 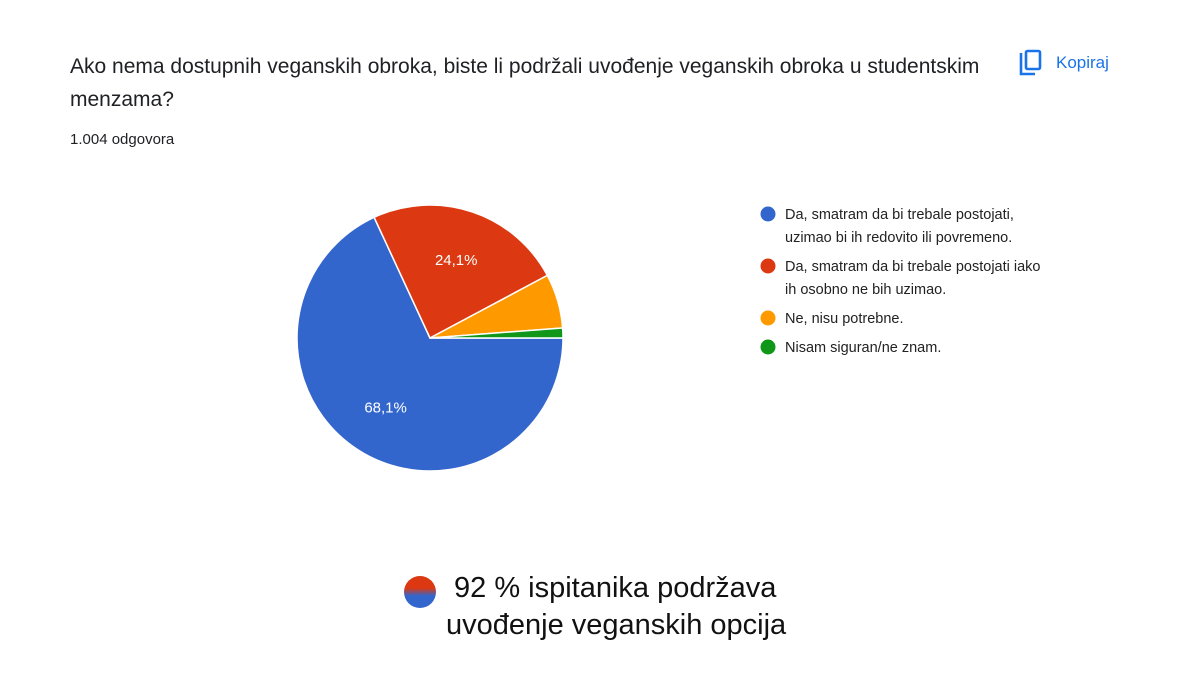 I want to click on legend-label-2-line-2: ih osobno ne bih uzimao., so click(x=865, y=290).